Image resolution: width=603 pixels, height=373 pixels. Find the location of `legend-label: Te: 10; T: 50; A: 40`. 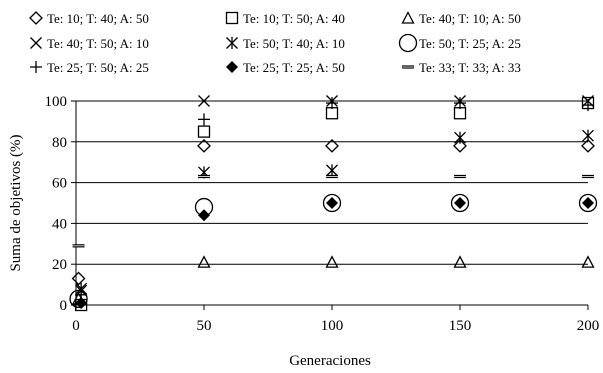

legend-label: Te: 10; T: 50; A: 40 is located at coordinates (294, 18).